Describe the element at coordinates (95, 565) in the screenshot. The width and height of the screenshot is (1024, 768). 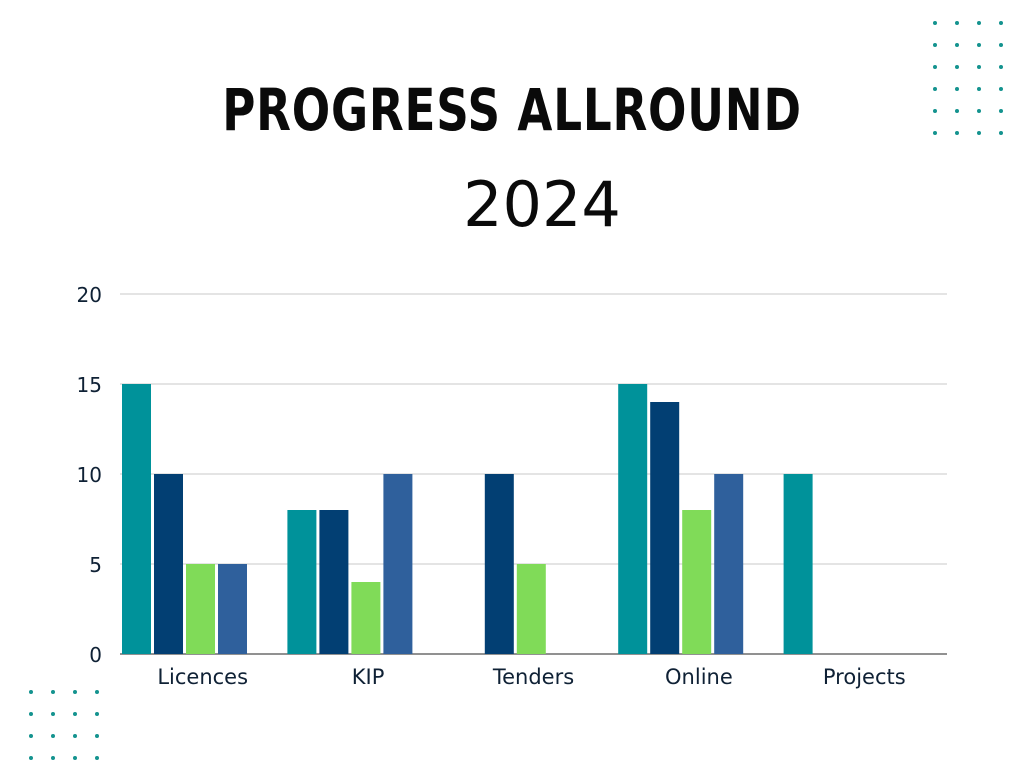
I see `y-tick-label: 5` at that location.